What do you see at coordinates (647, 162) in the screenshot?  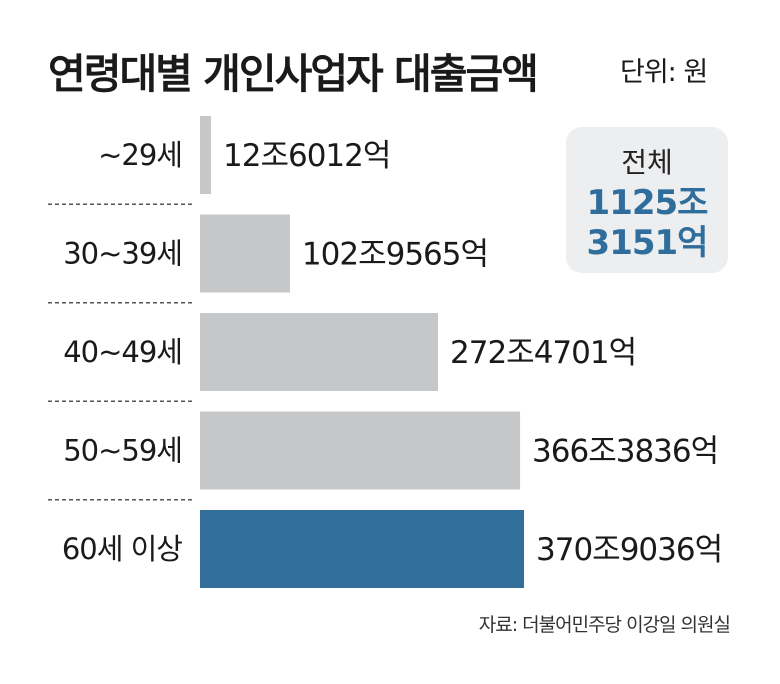 I see `total-label: 전체` at bounding box center [647, 162].